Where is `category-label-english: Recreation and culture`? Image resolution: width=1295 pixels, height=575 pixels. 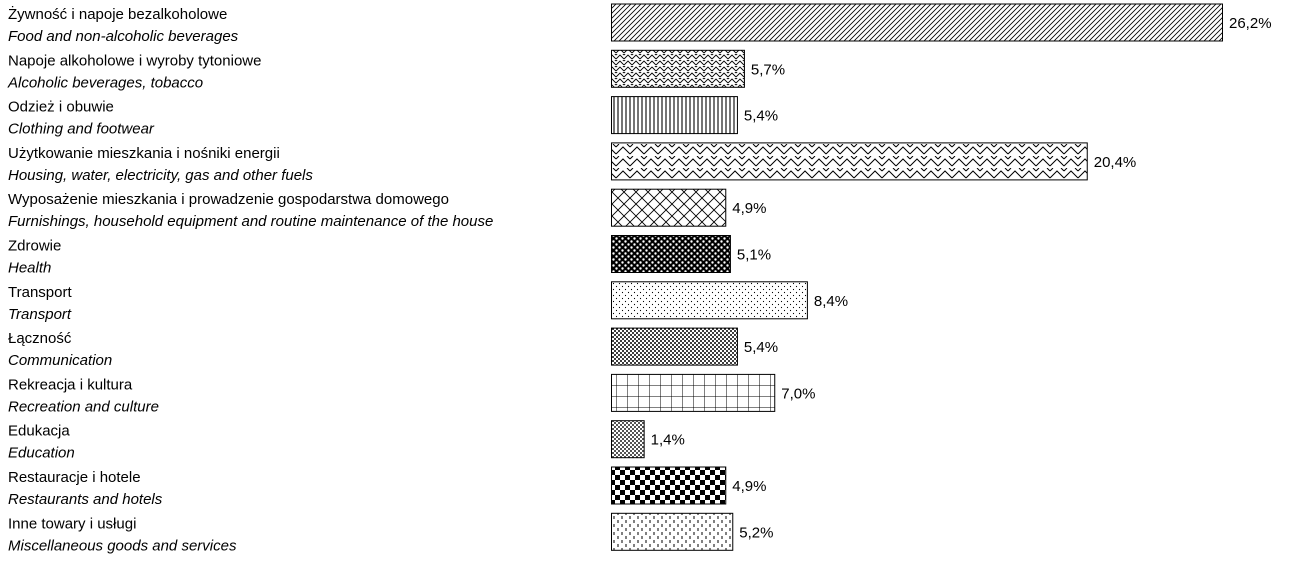 category-label-english: Recreation and culture is located at coordinates (83, 406).